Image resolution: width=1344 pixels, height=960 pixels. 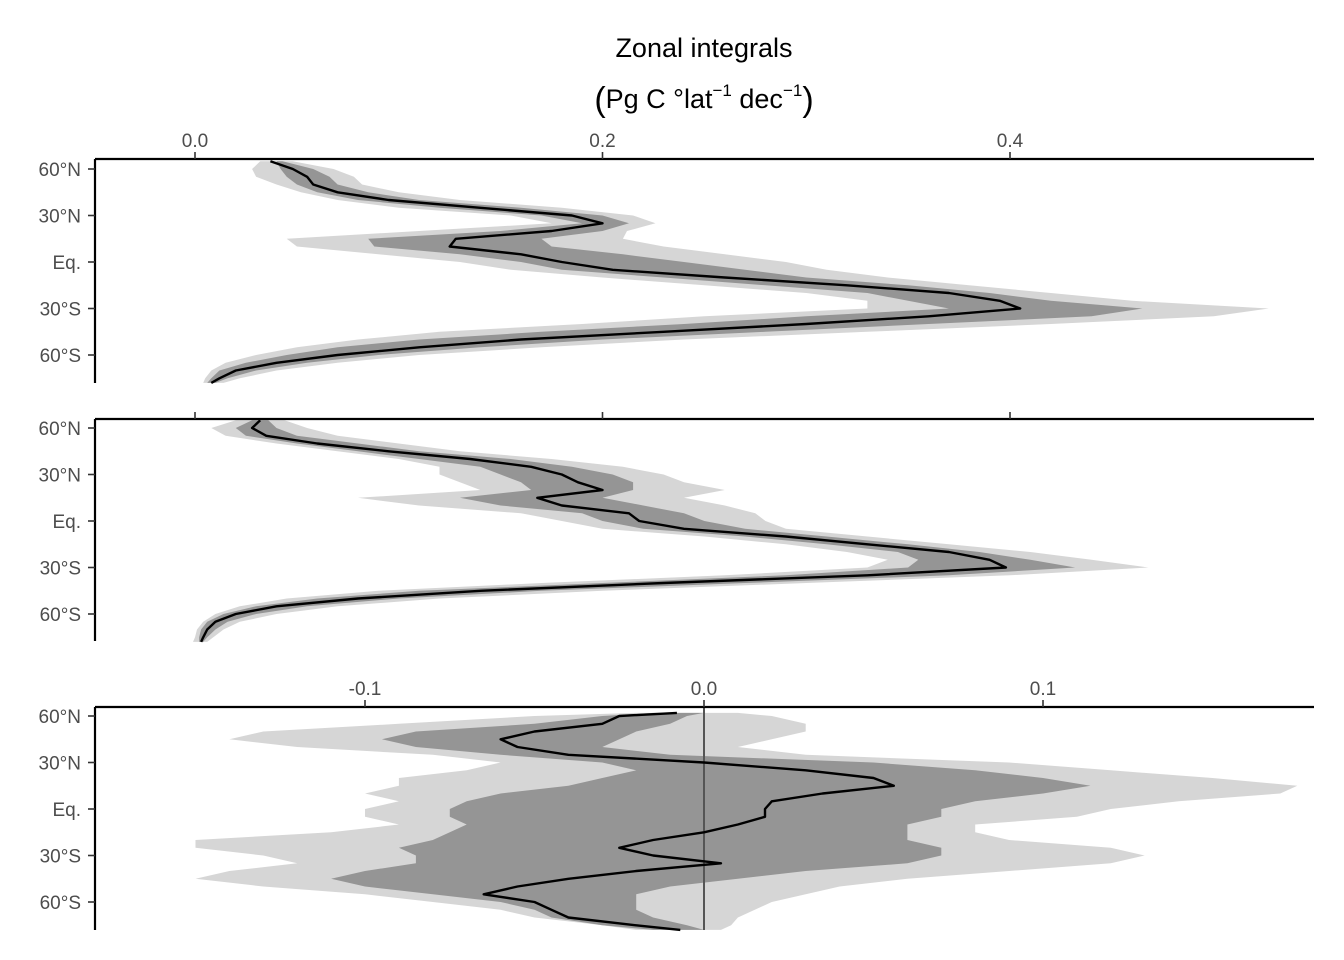 I want to click on top-y-tick-label: 30°S, so click(x=60, y=310).